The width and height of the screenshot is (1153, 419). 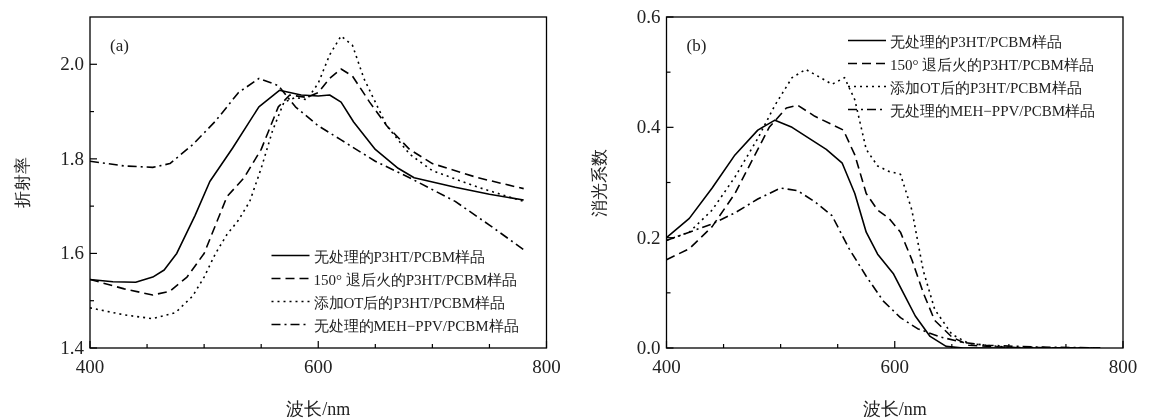 What do you see at coordinates (696, 45) in the screenshot?
I see `annotation: (b)` at bounding box center [696, 45].